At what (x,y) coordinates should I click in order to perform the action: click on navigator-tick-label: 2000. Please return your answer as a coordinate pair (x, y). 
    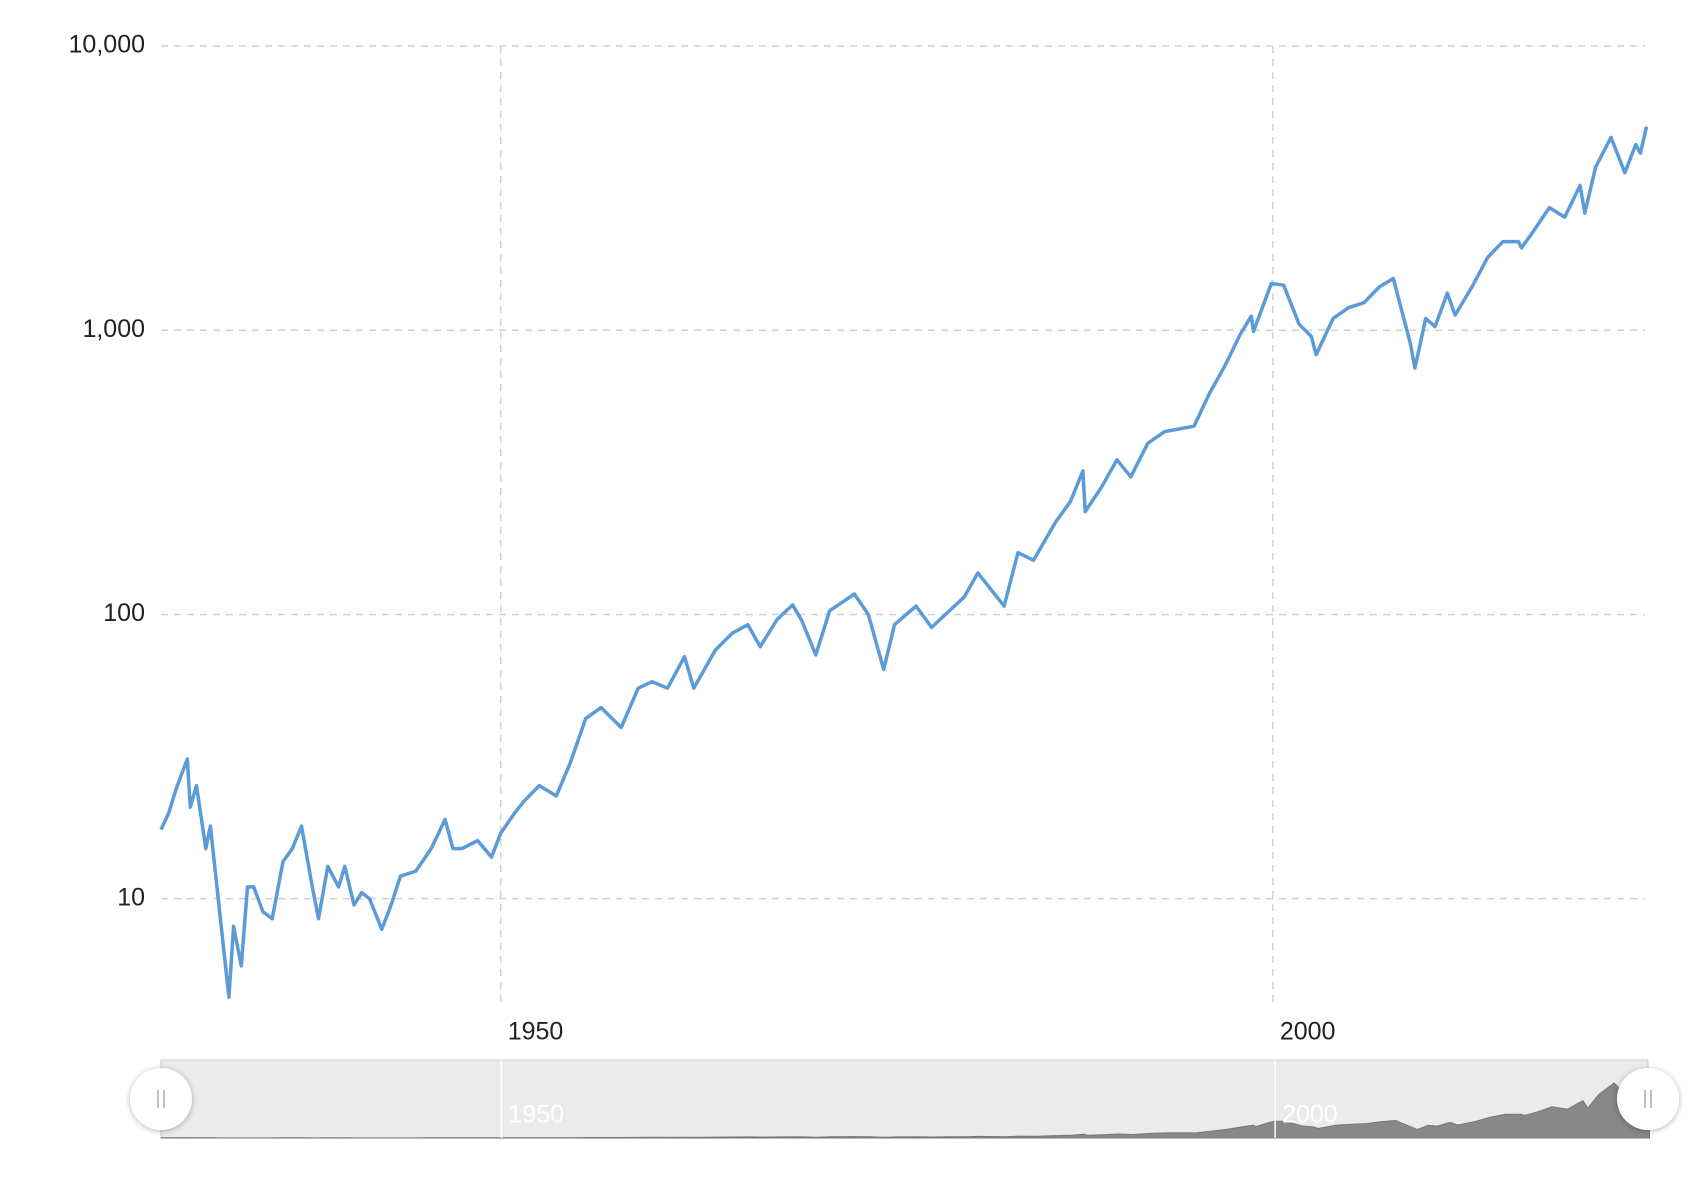
    Looking at the image, I should click on (1310, 1115).